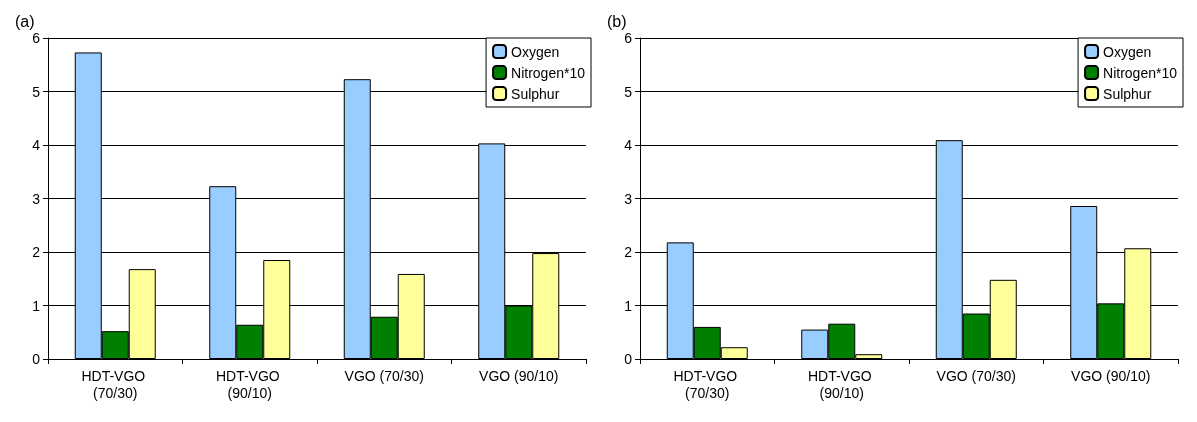  I want to click on chart-title: (b), so click(617, 21).